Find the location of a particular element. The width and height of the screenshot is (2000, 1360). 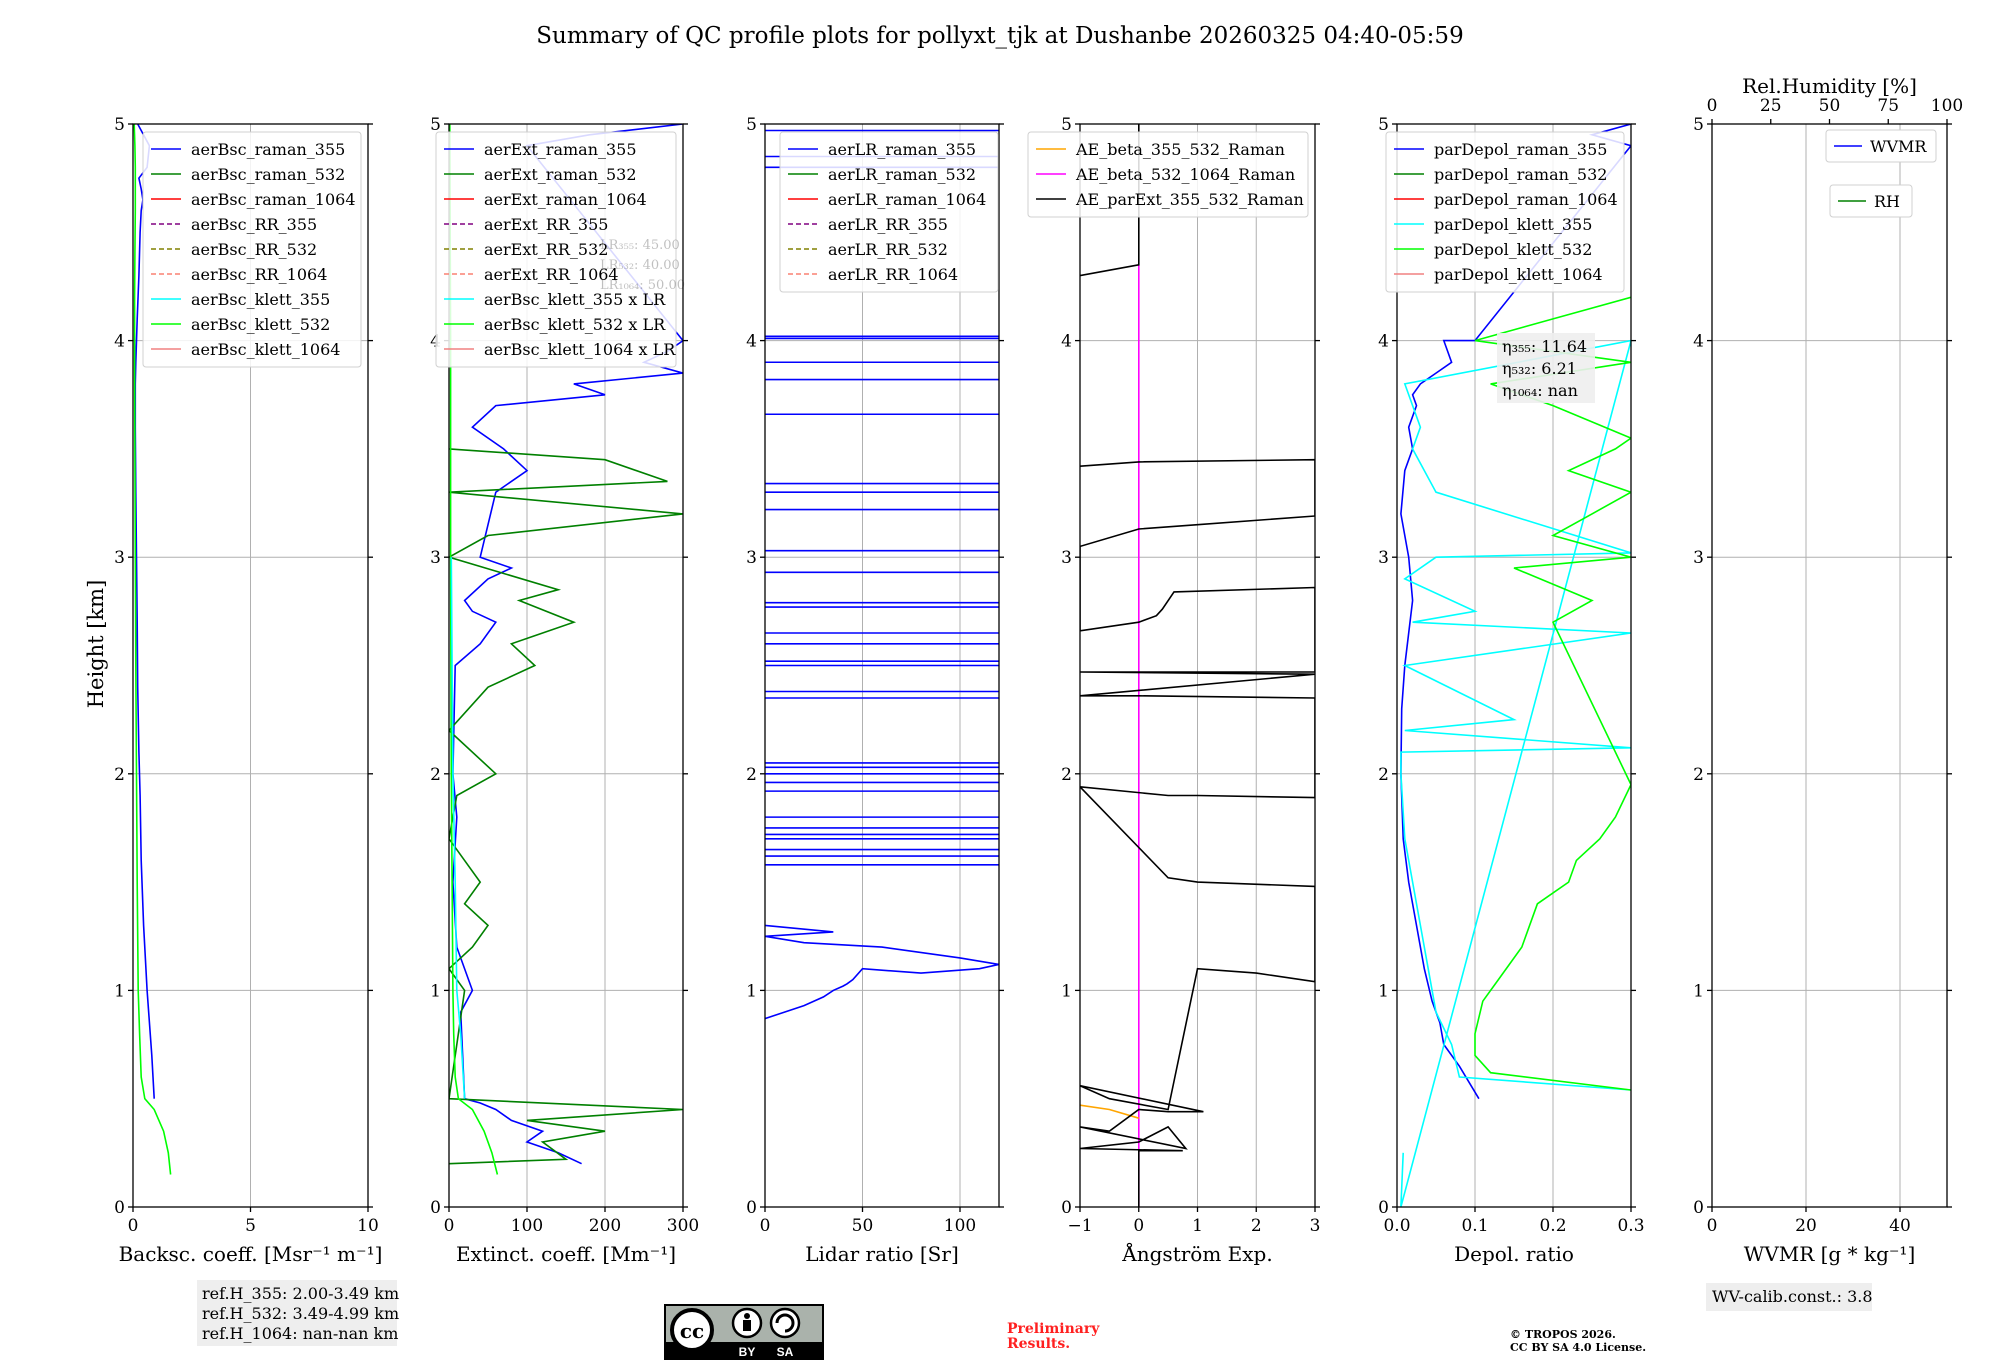

wv-calib-bg is located at coordinates (1789, 1297).